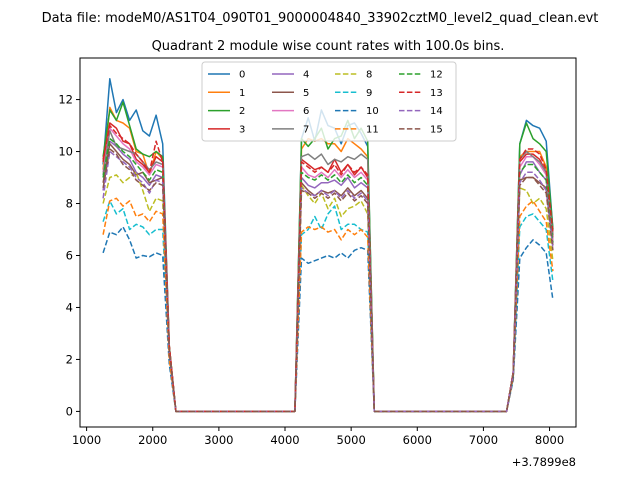 The height and width of the screenshot is (480, 640). Describe the element at coordinates (483, 440) in the screenshot. I see `x-tick-label: 7000` at that location.